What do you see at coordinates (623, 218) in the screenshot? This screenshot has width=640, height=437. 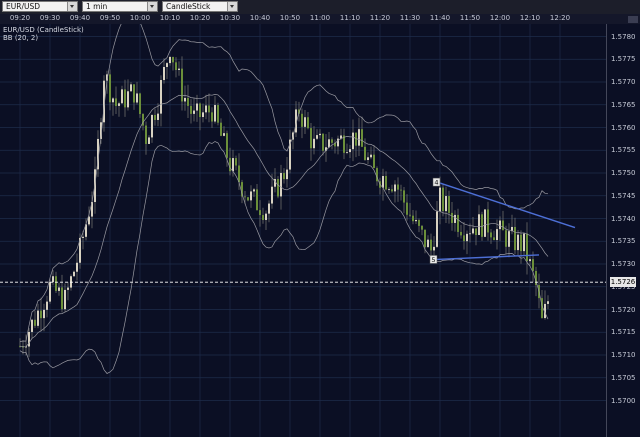 I see `price-tick-label: 1.5740` at bounding box center [623, 218].